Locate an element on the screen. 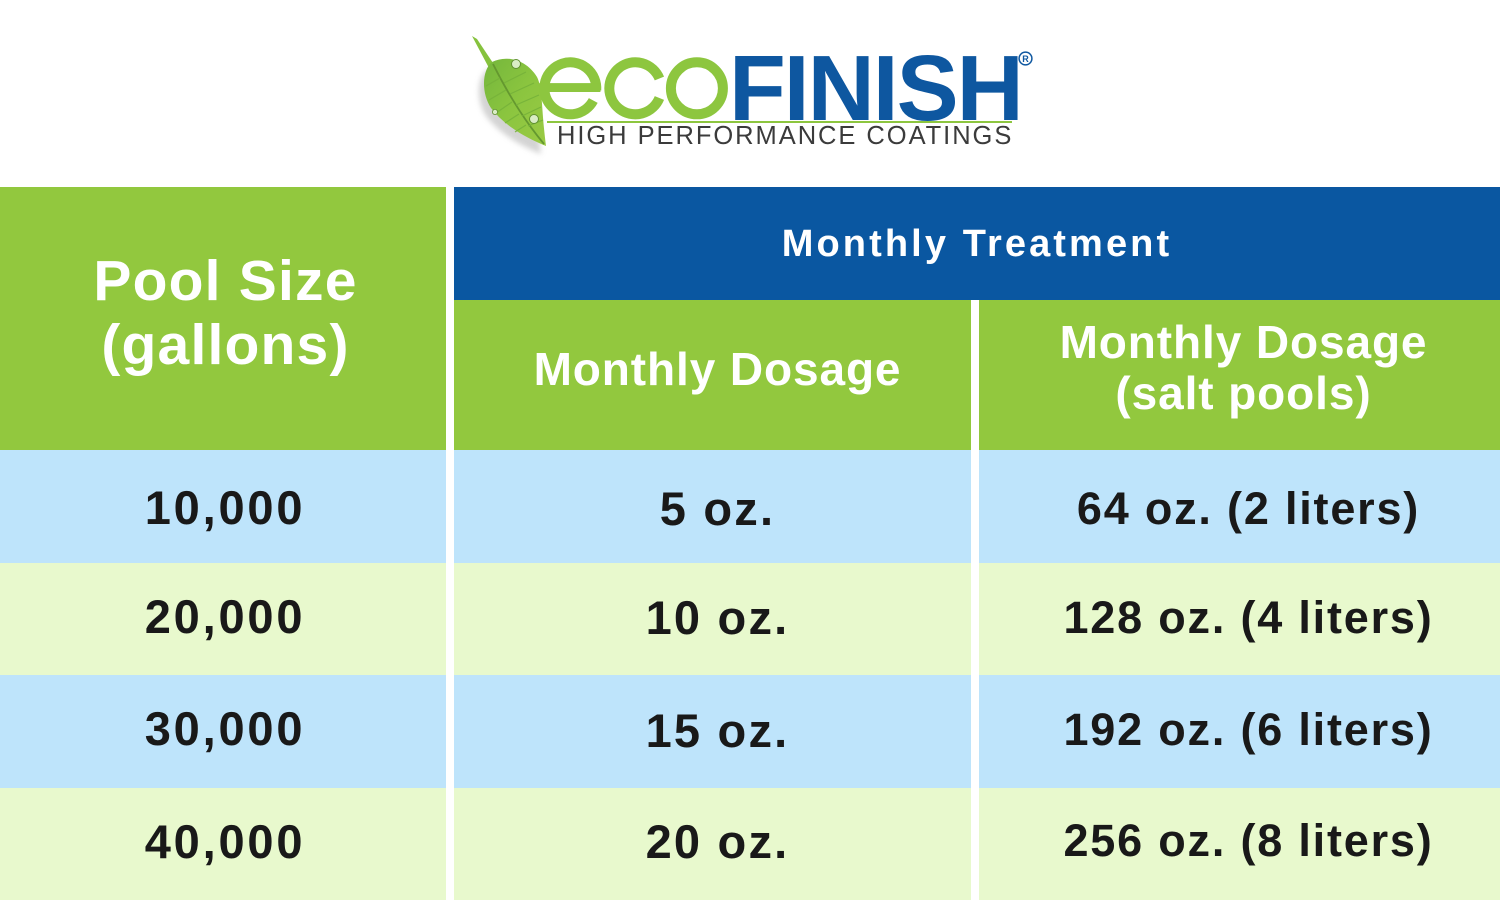 This screenshot has height=900, width=1500. svg-text: R is located at coordinates (1025, 59).